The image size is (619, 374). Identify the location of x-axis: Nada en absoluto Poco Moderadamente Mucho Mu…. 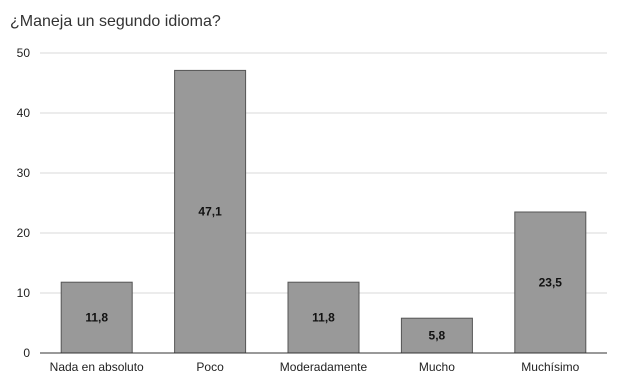
(315, 367).